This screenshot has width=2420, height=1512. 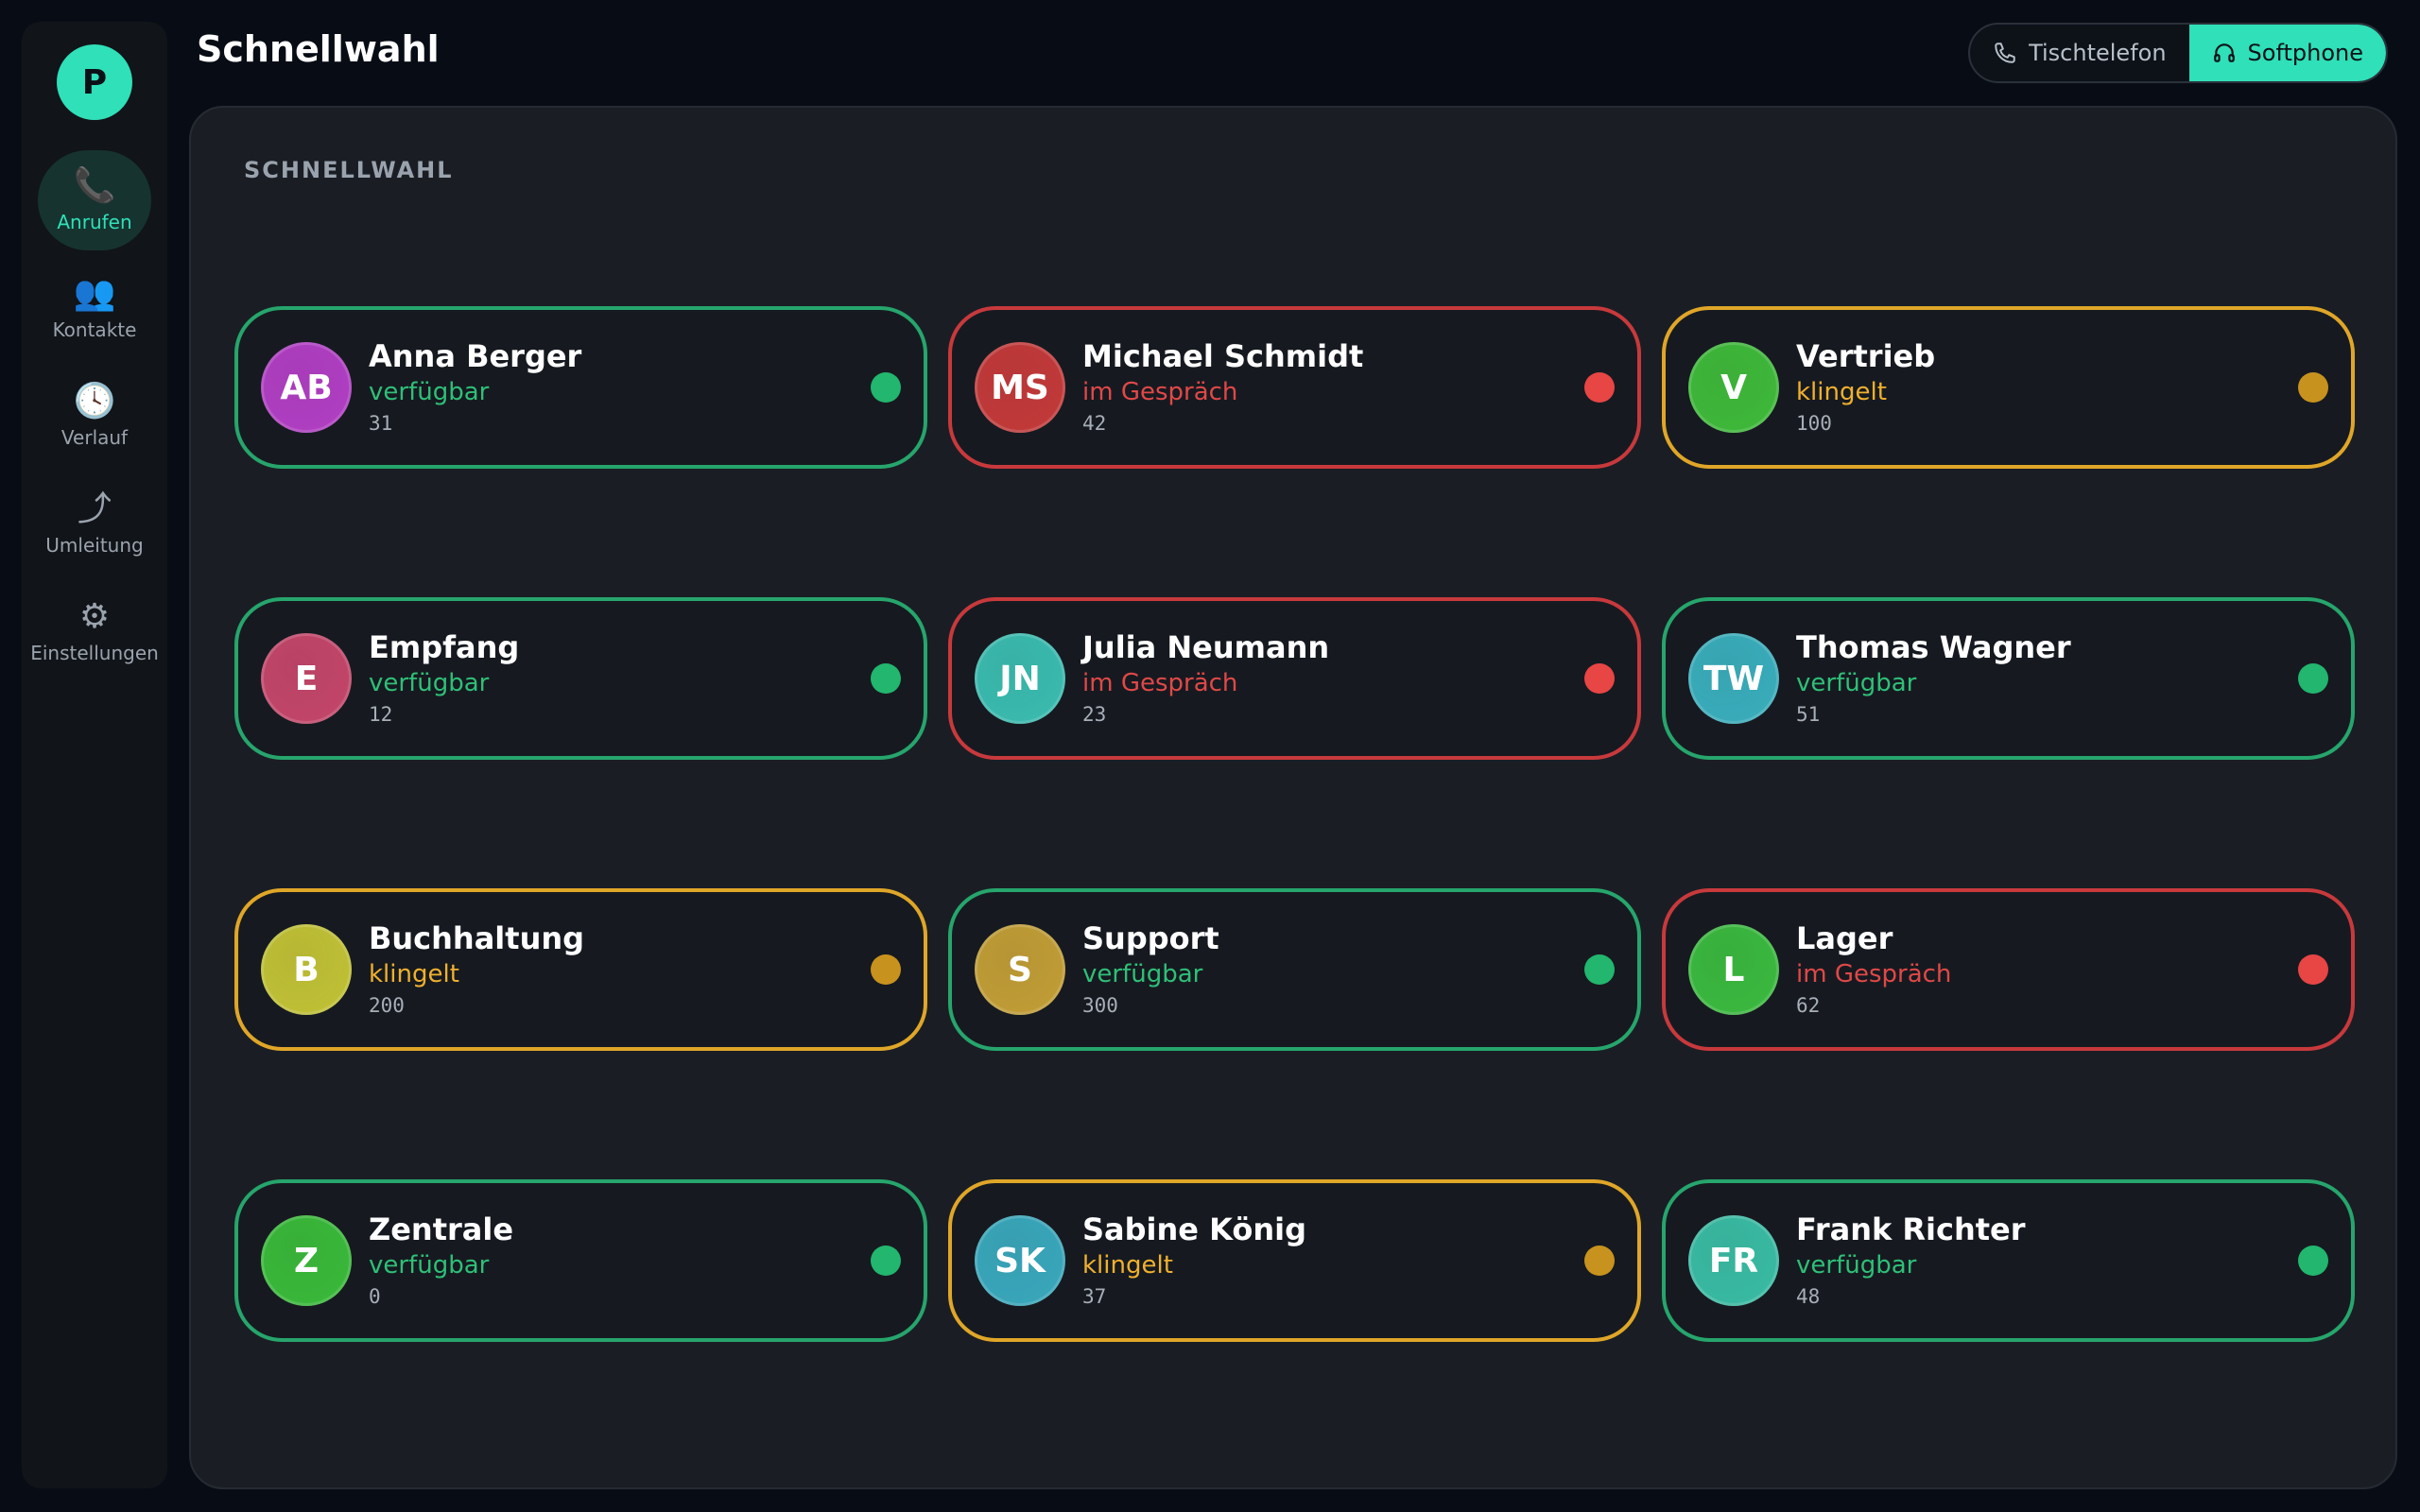 I want to click on panel-heading: SCHNELLWAHL, so click(x=349, y=170).